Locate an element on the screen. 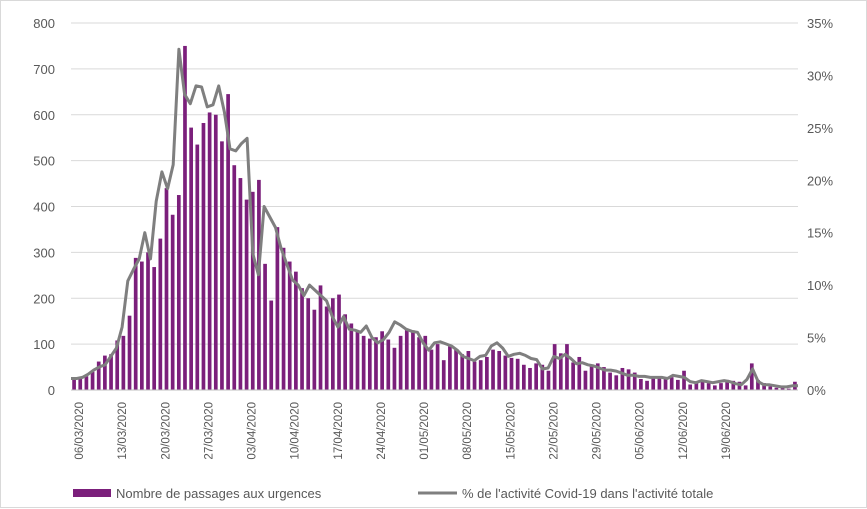  y-right-tick-label: 15% is located at coordinates (820, 233).